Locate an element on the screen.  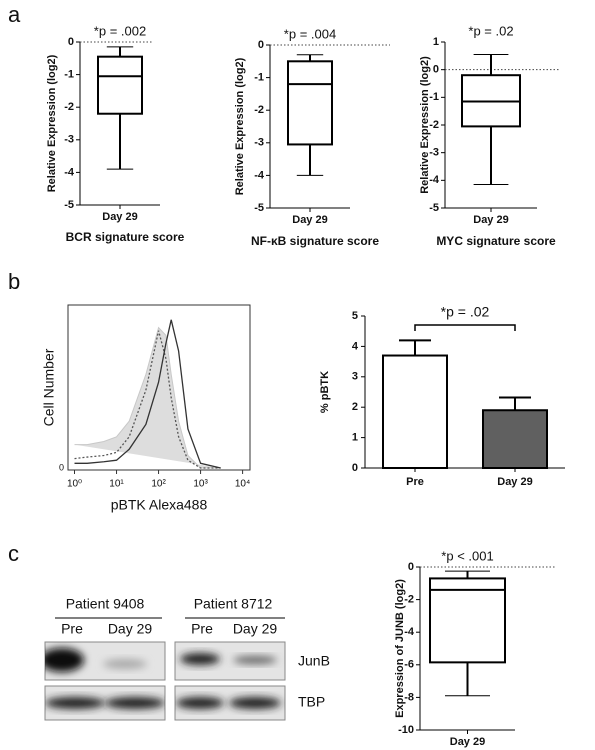
y-tick-label: 4 is located at coordinates (355, 346).